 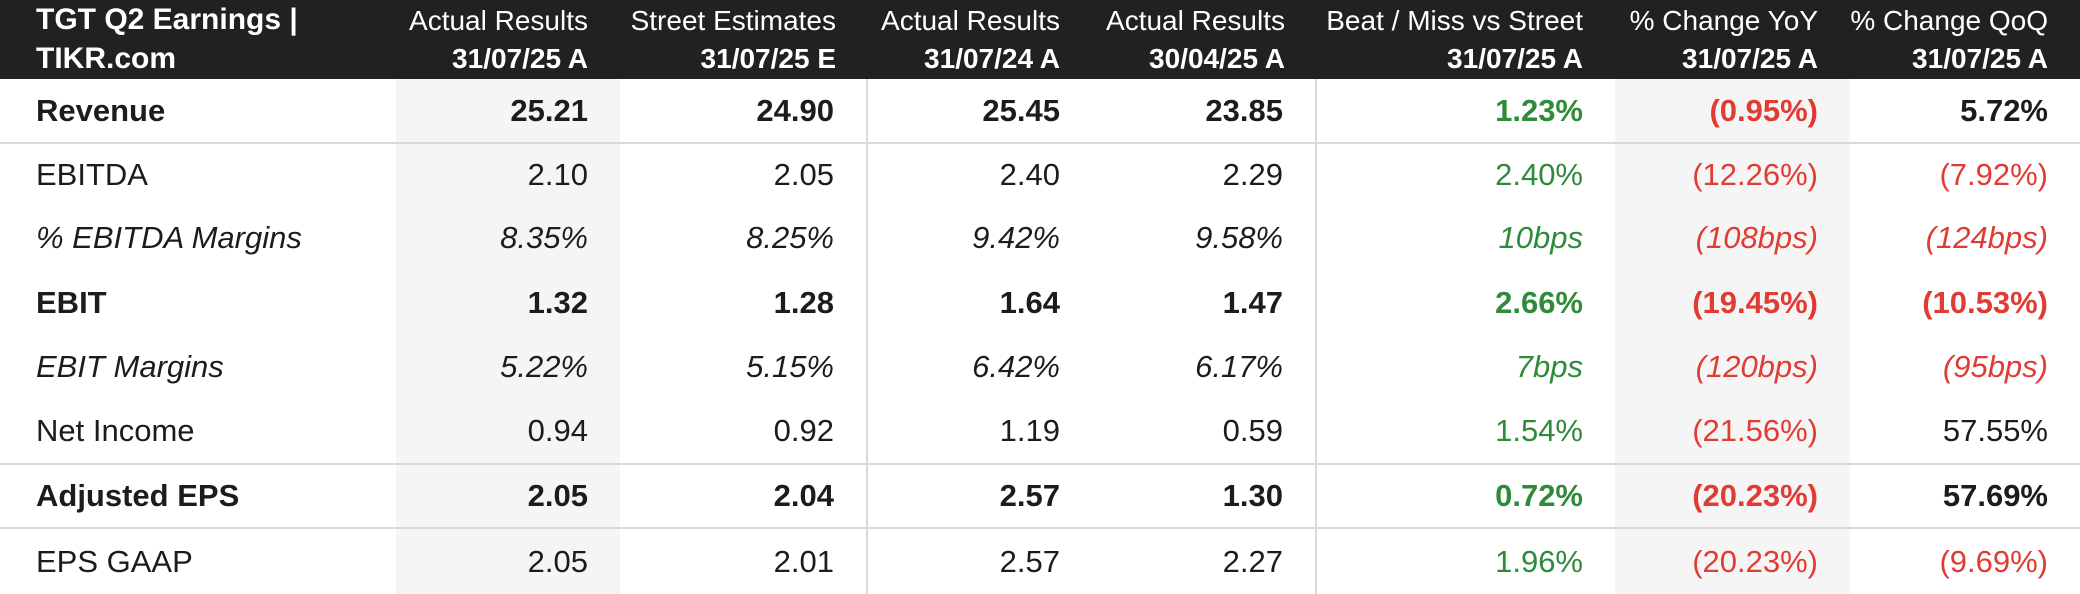 I want to click on value-cell: 9.42%, so click(x=980, y=238).